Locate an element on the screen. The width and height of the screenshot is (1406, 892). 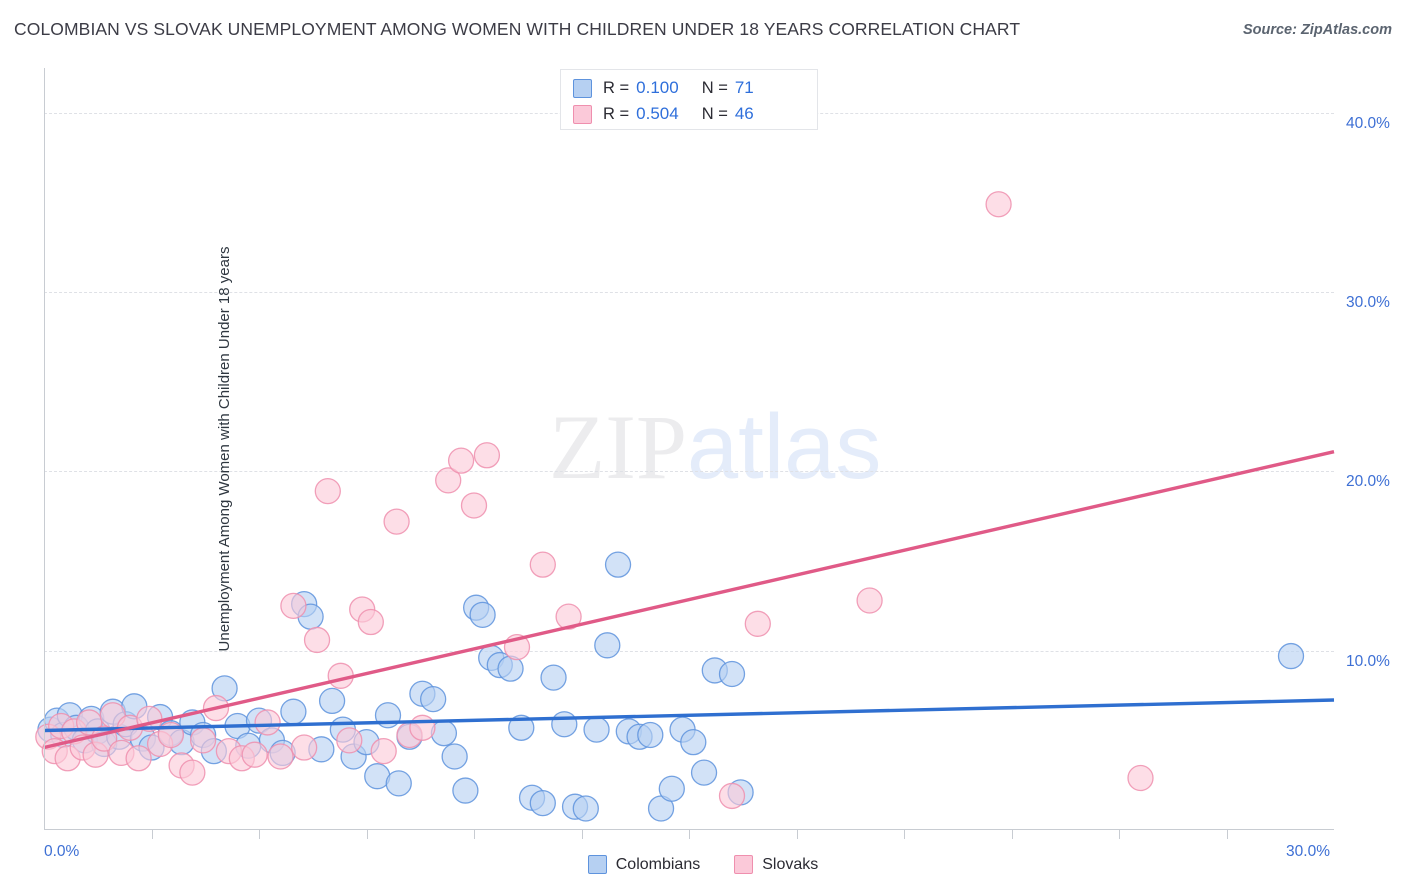
y-axis-tick-label: 30.0% is located at coordinates (1368, 303).